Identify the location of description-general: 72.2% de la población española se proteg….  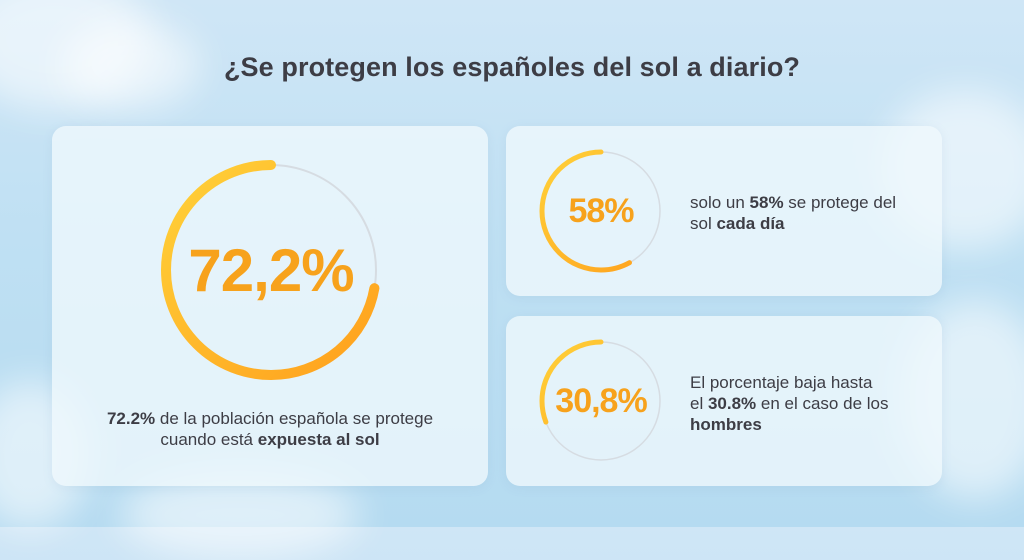
(270, 429).